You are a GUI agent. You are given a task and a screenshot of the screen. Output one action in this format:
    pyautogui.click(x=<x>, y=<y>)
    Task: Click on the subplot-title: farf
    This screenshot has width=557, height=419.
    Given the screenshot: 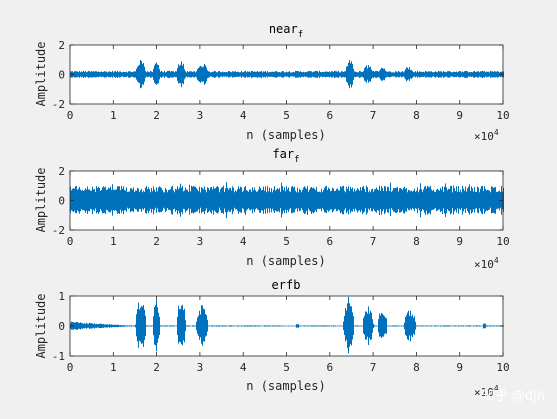 What is the action you would take?
    pyautogui.click(x=285, y=156)
    